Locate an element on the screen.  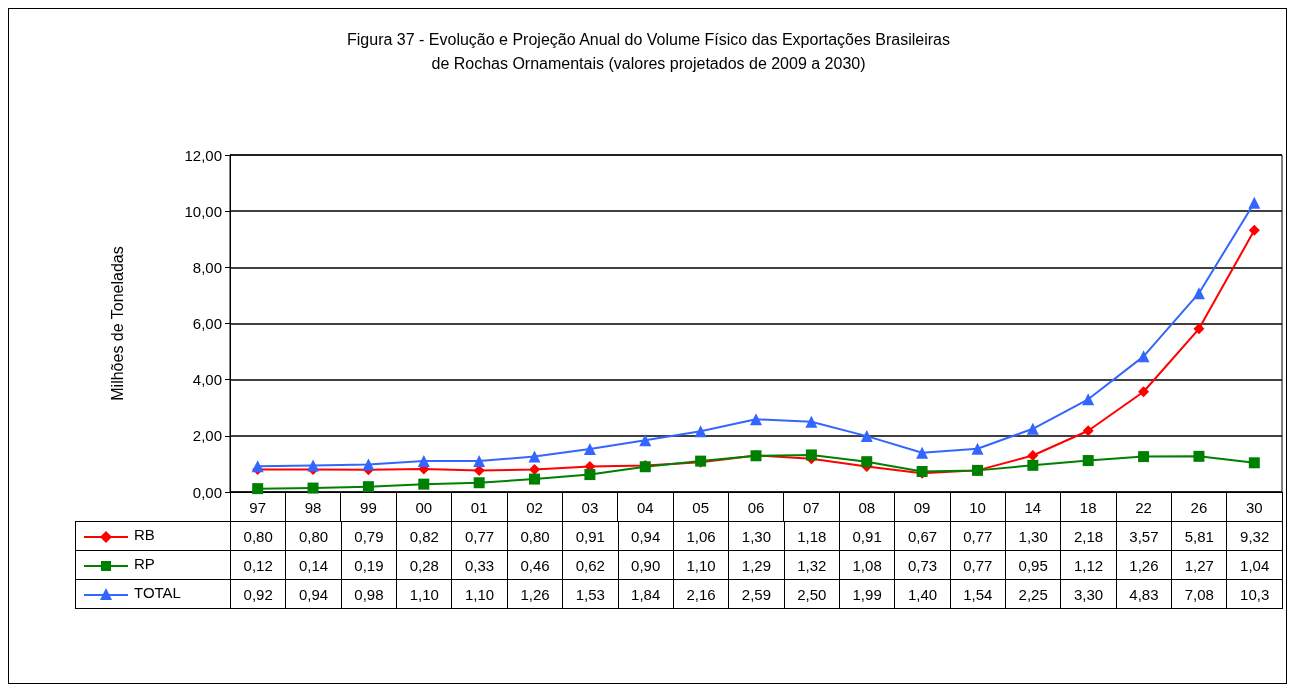
data-label: 2,50 is located at coordinates (812, 594).